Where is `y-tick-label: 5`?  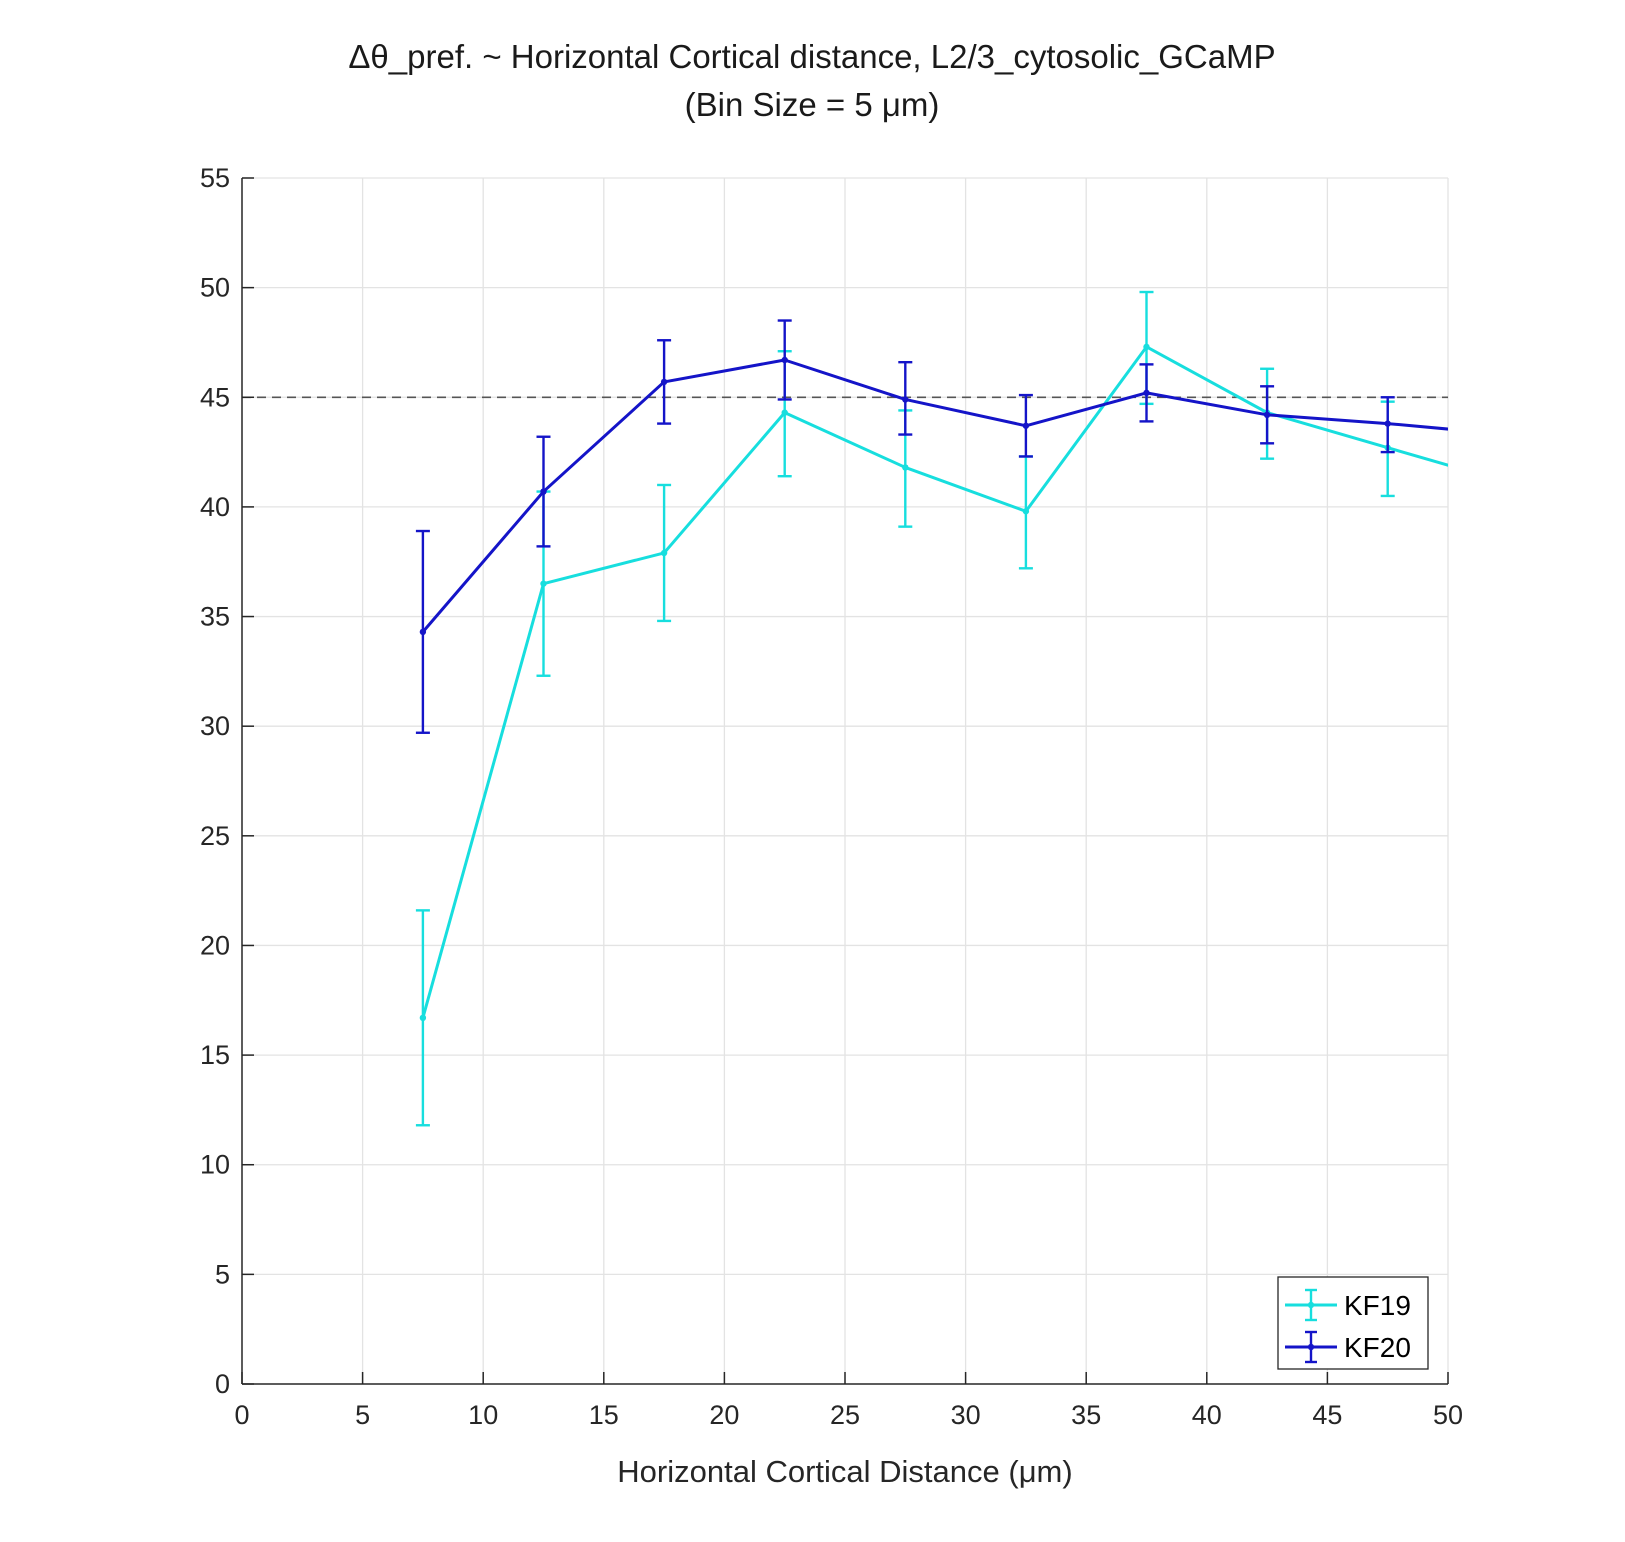
y-tick-label: 5 is located at coordinates (222, 1274).